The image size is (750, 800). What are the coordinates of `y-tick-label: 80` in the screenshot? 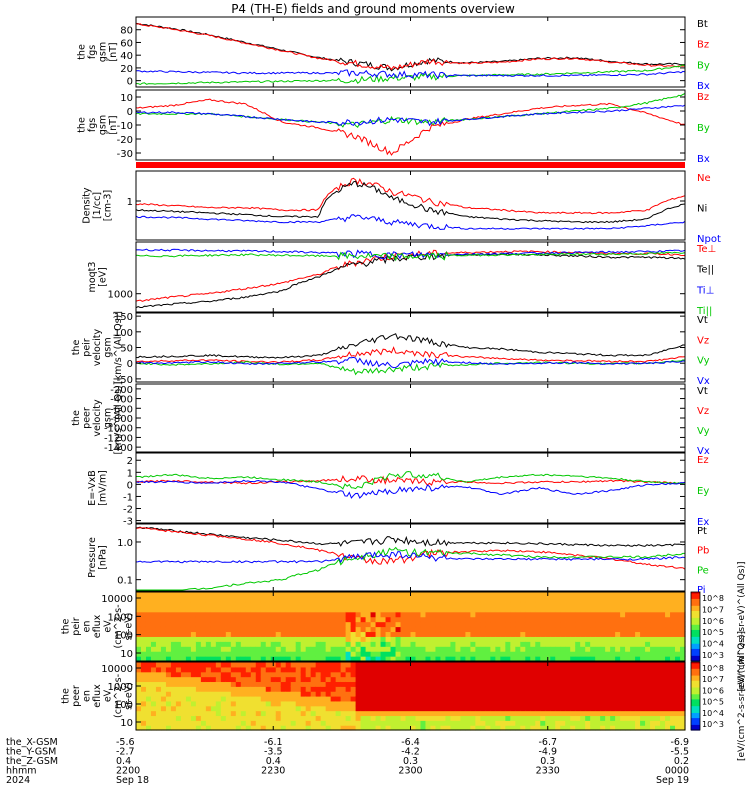 It's located at (126, 31).